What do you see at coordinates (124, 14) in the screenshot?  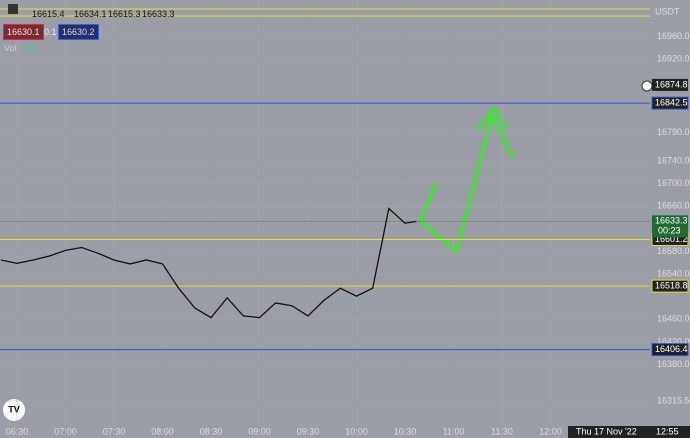 I see `ohlc-low: 16615.3` at bounding box center [124, 14].